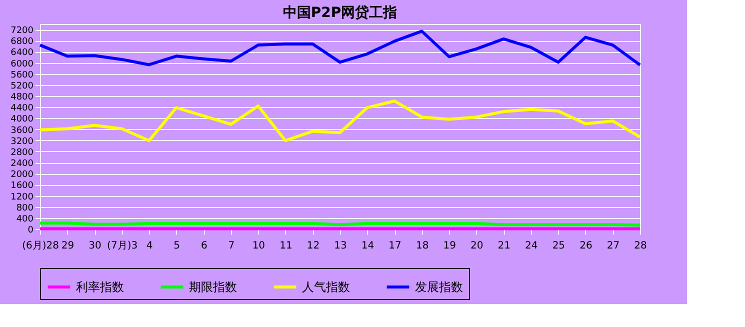 The height and width of the screenshot is (327, 745). What do you see at coordinates (149, 246) in the screenshot?
I see `x-tick-label: 4` at bounding box center [149, 246].